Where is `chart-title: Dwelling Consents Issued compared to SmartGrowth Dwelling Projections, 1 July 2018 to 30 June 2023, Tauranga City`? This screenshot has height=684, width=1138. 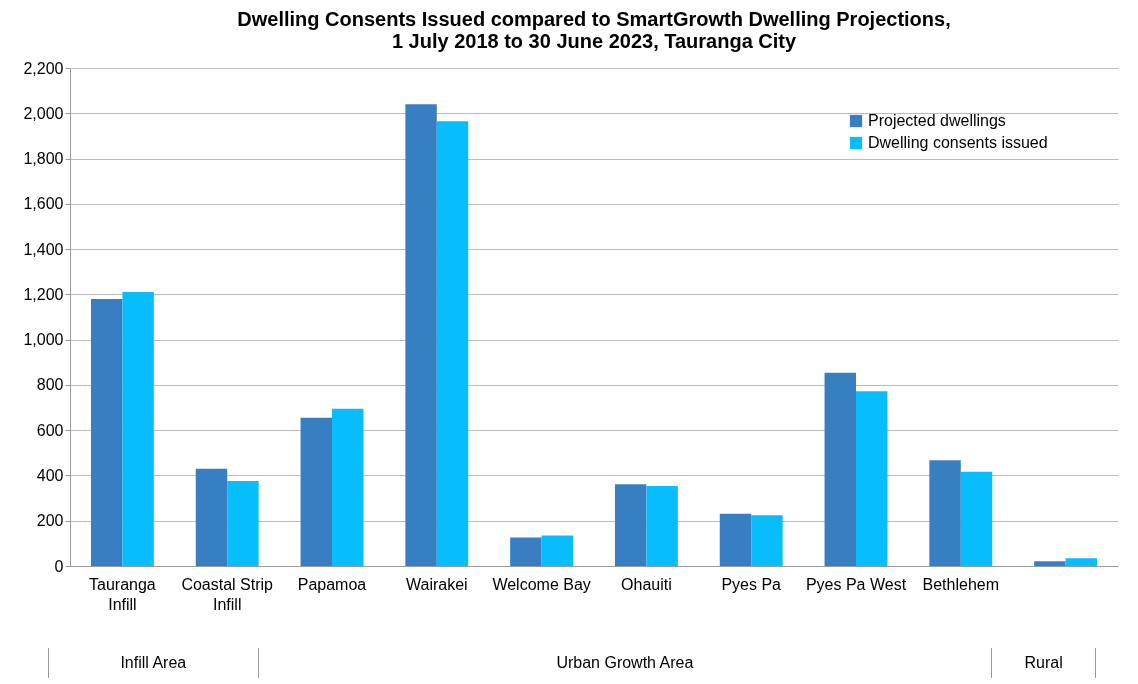
chart-title: Dwelling Consents Issued compared to SmartGrowth Dwelling Projections, 1 July 2018 to 30 June 2023, Tauranga City is located at coordinates (594, 30).